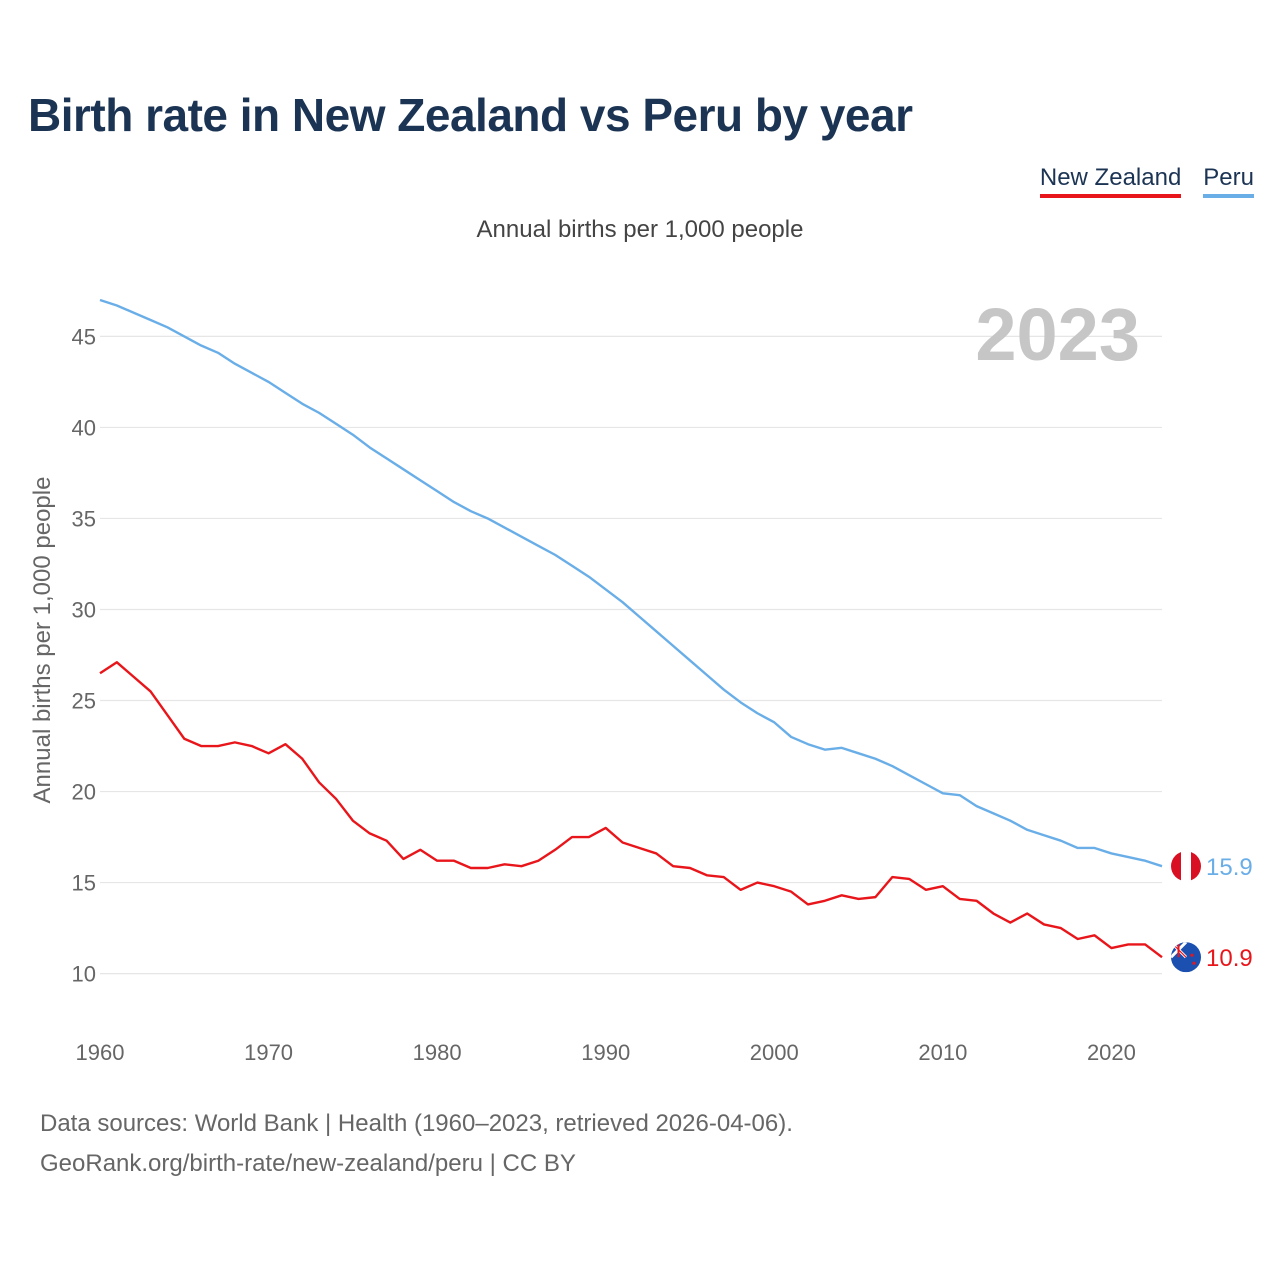  Describe the element at coordinates (1212, 912) in the screenshot. I see `end-markers: 10.9 15.9` at that location.